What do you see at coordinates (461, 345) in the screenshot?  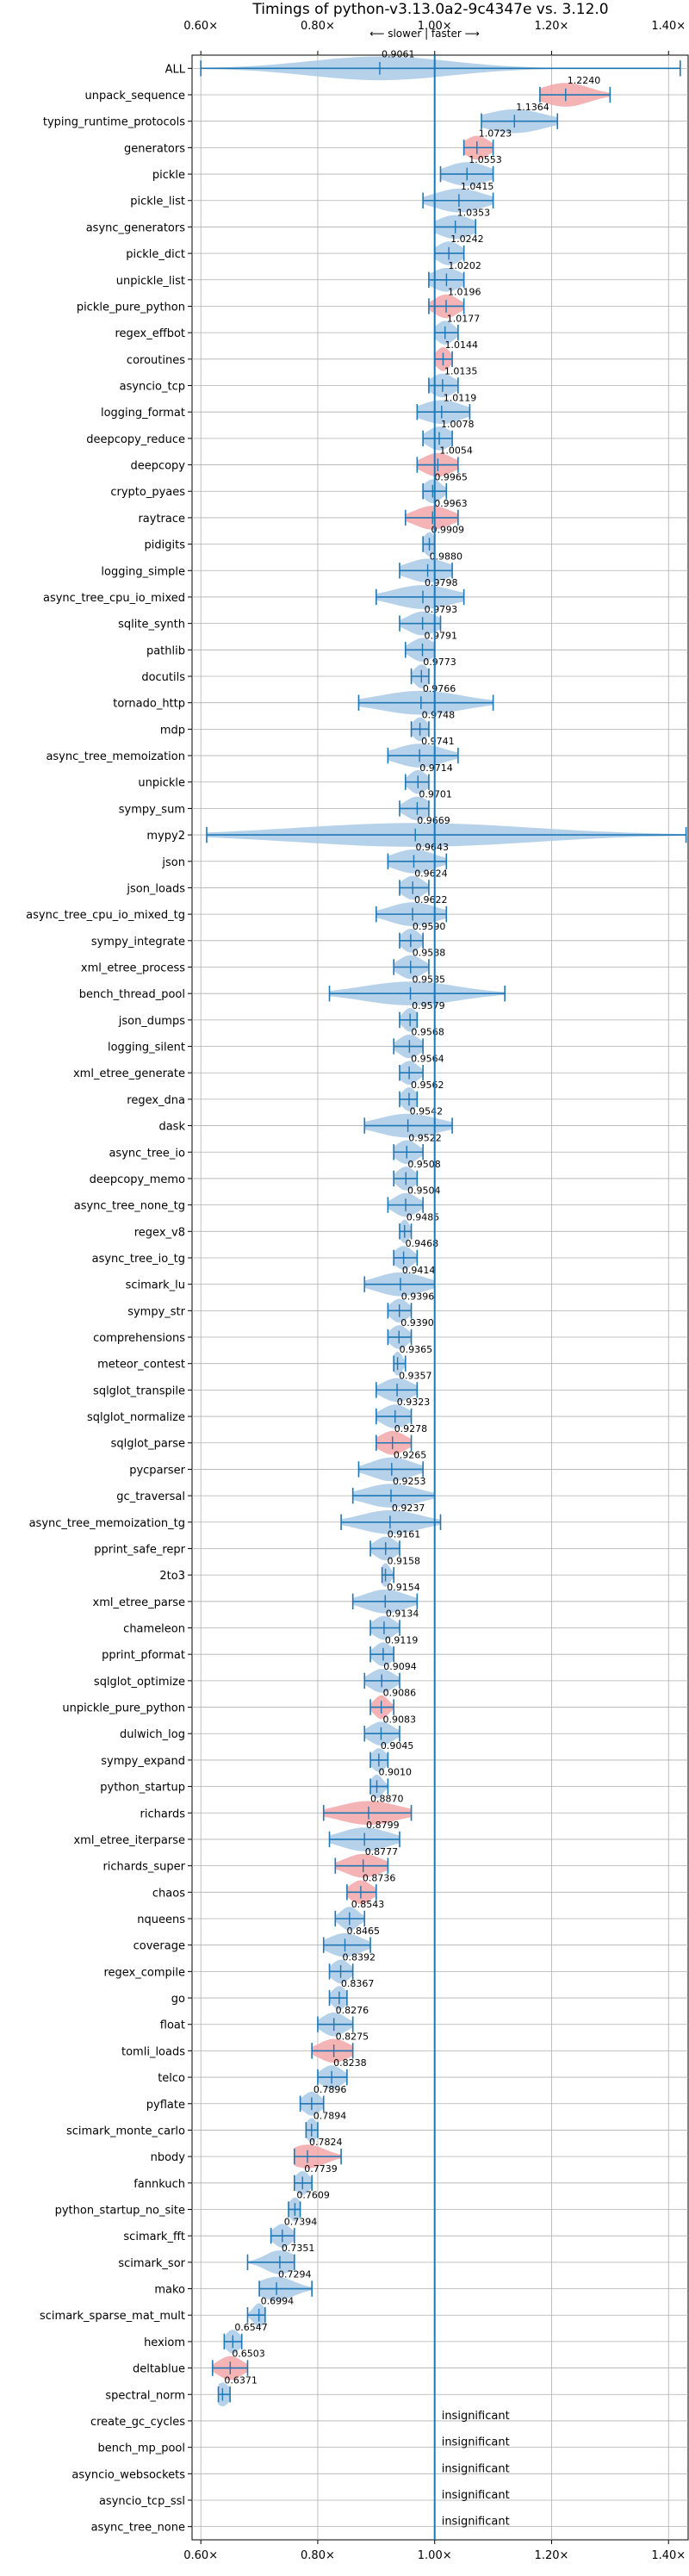 I see `value-label: 1.0144` at bounding box center [461, 345].